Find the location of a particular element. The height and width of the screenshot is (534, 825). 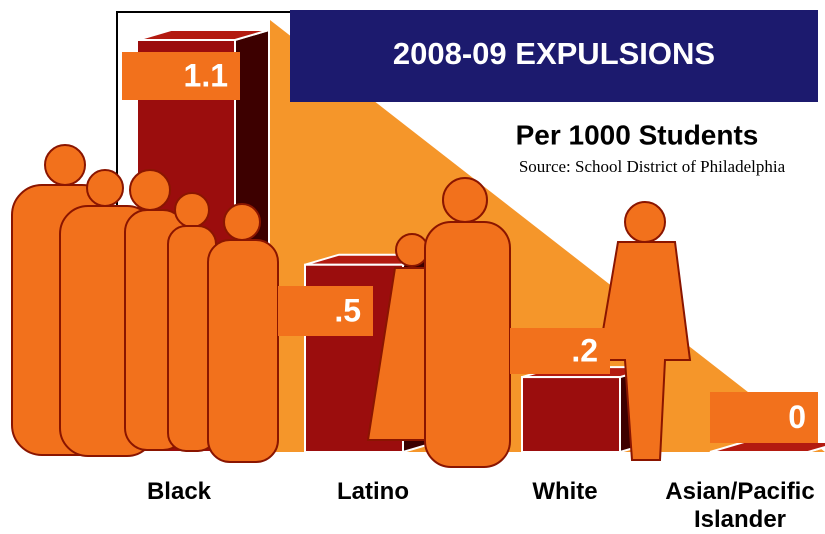

value-label: .5 is located at coordinates (347, 310).